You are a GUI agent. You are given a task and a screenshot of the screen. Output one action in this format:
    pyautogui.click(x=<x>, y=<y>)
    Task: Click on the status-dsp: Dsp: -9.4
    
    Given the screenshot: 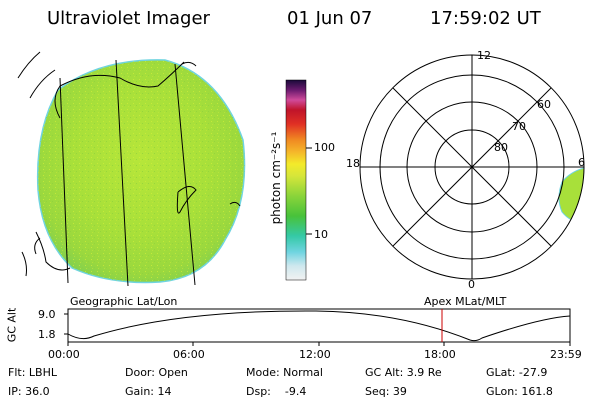 What is the action you would take?
    pyautogui.click(x=276, y=391)
    